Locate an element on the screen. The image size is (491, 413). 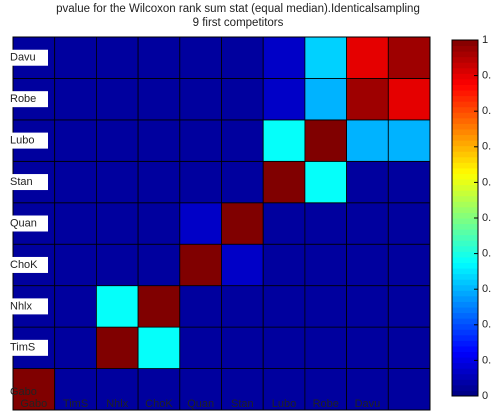
chart-subtitle: 9 first competitors is located at coordinates (238, 23).